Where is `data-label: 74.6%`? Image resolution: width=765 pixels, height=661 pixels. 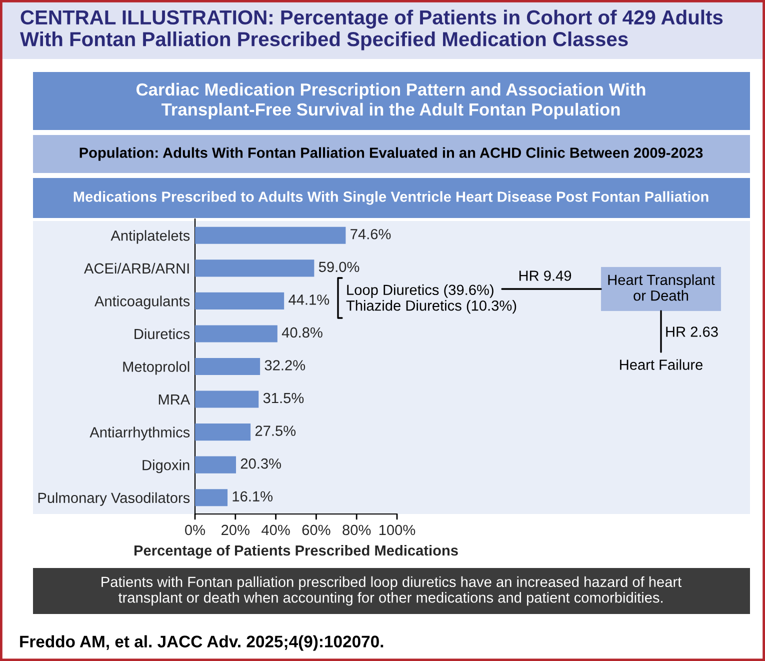 data-label: 74.6% is located at coordinates (370, 234).